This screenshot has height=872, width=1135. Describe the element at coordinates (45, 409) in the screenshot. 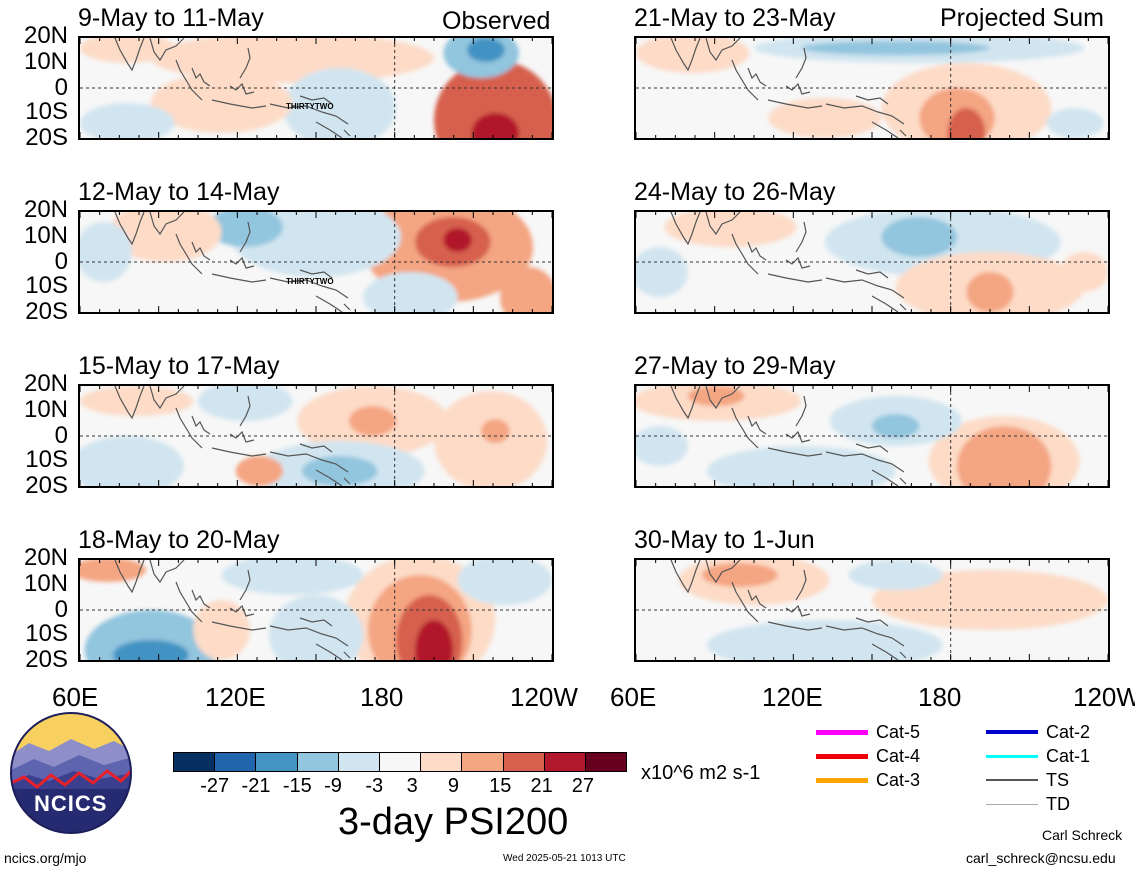

I see `lat-label-left-3-10n: 10N` at that location.